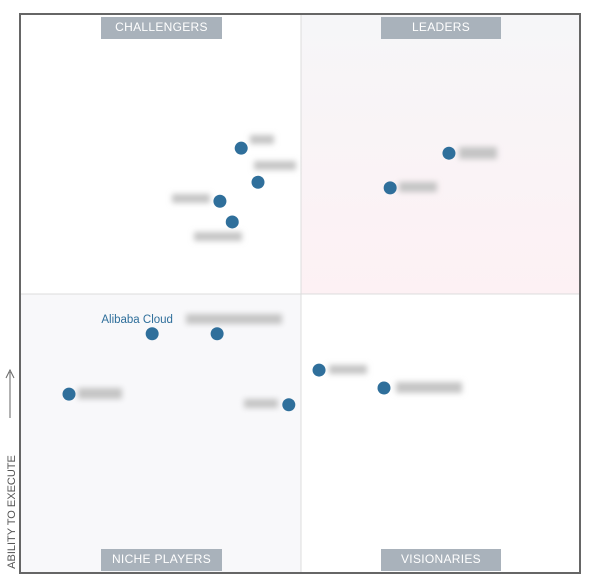  Describe the element at coordinates (137, 320) in the screenshot. I see `point-label: Alibaba Cloud` at that location.